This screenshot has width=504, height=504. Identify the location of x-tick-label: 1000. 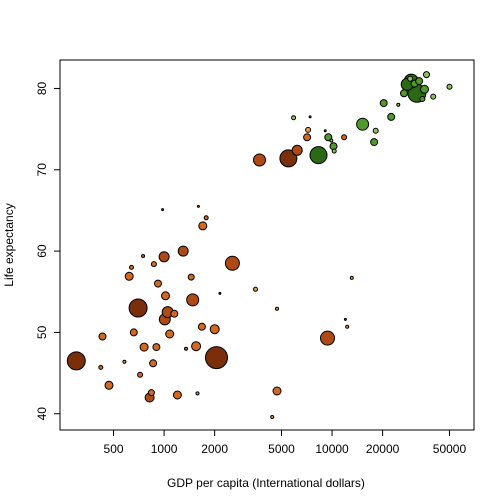
(164, 449).